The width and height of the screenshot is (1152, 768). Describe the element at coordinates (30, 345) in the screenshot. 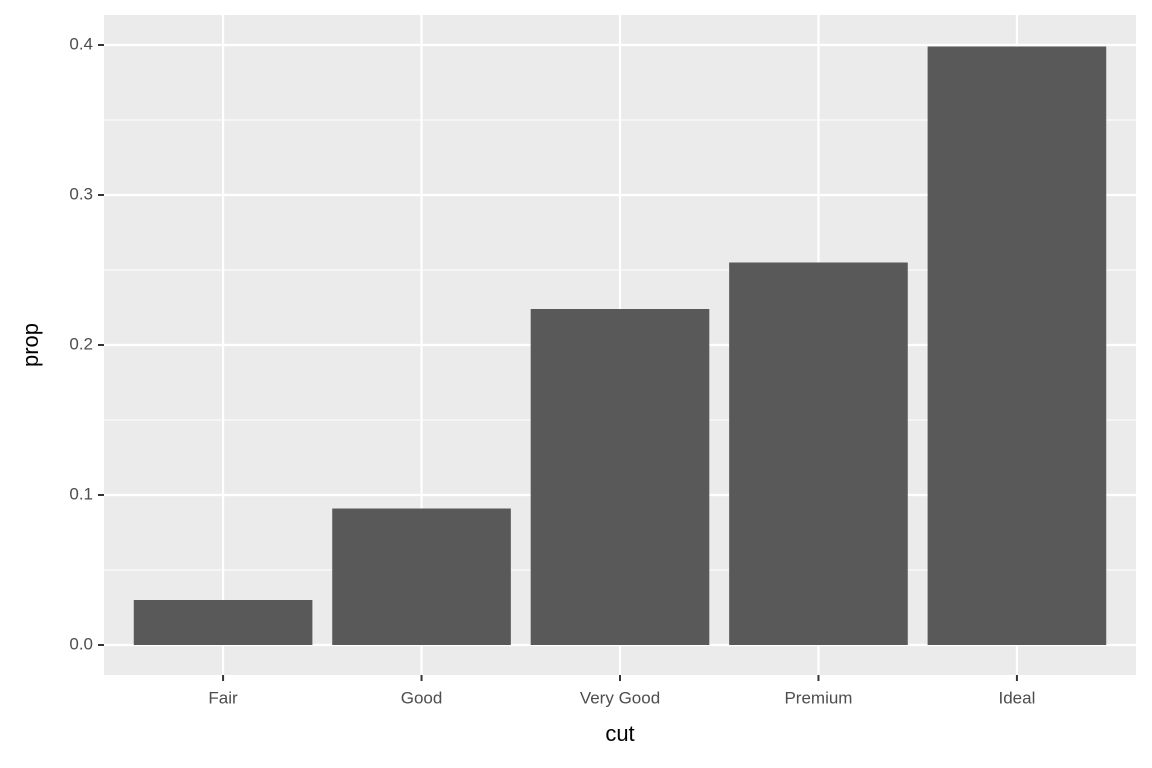

I see `y-axis-title: prop` at that location.